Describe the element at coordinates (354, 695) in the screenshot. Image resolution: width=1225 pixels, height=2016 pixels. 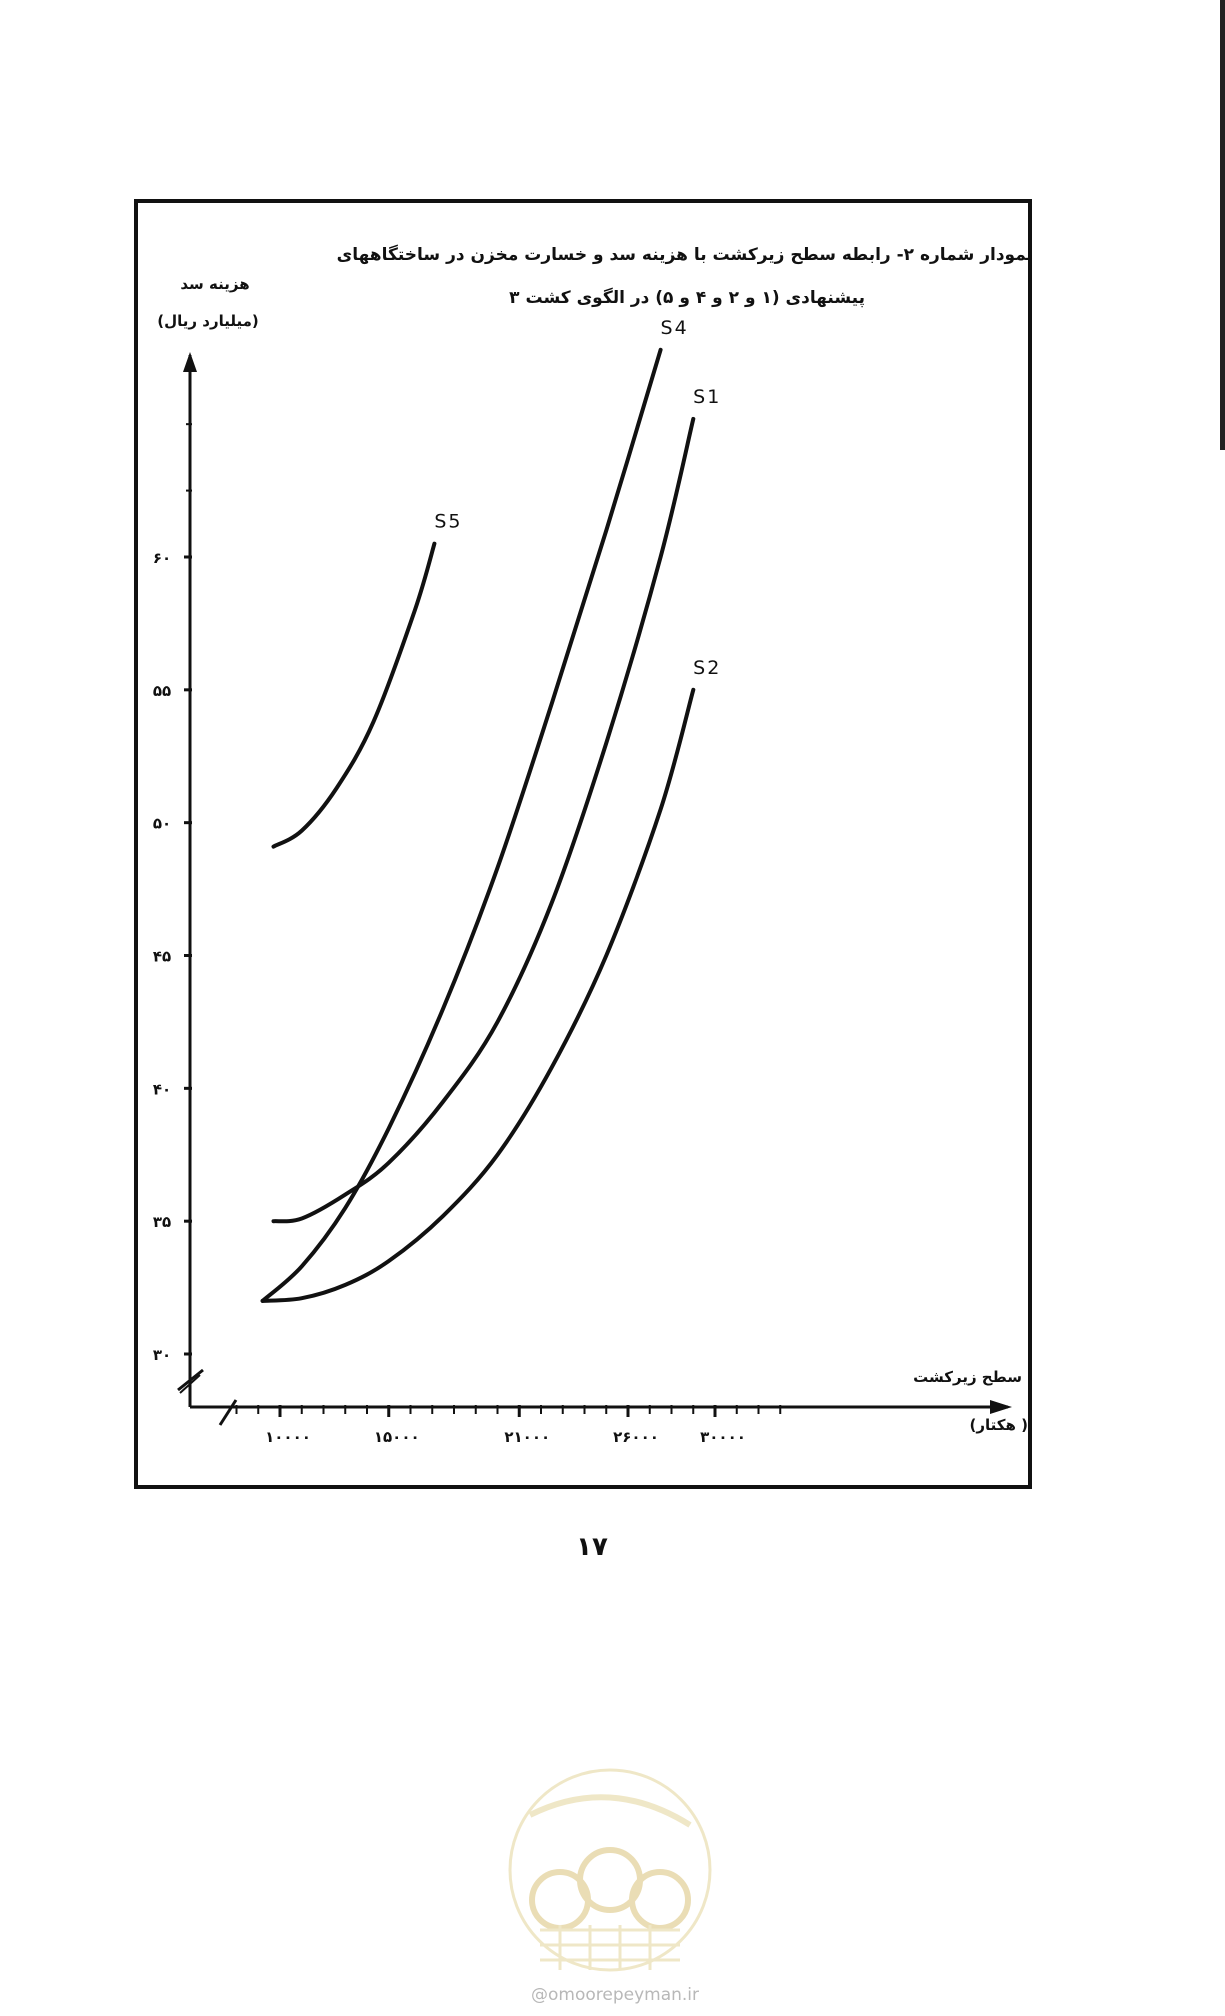
I see `series-line-s5` at that location.